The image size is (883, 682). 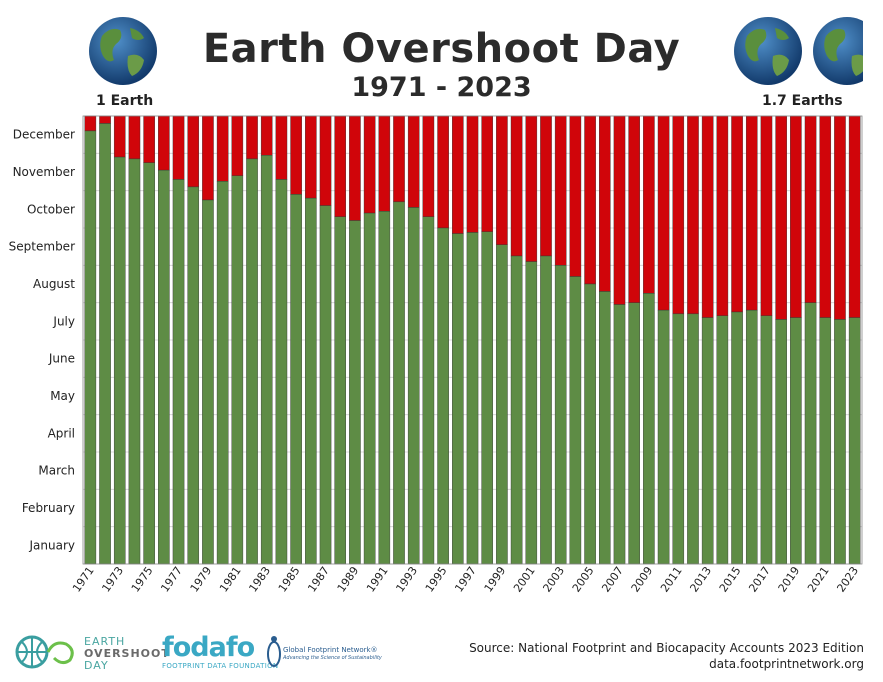 I want to click on overshoot-bar-1990, so click(x=369, y=164).